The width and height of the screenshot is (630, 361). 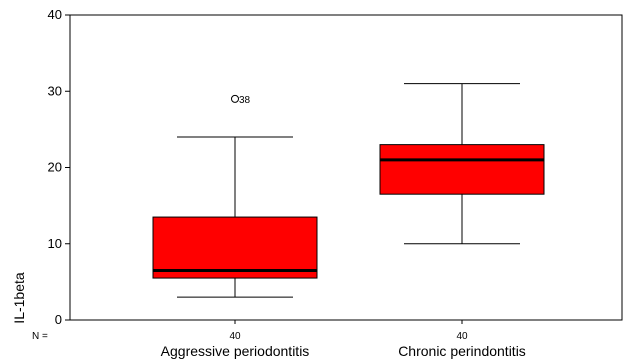 What do you see at coordinates (235, 351) in the screenshot?
I see `category-label: Aggressive periodontitis` at bounding box center [235, 351].